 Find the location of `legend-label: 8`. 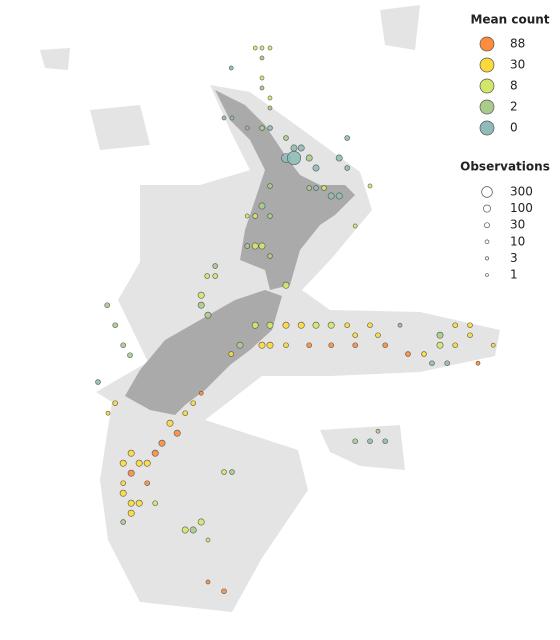

legend-label: 8 is located at coordinates (514, 86).